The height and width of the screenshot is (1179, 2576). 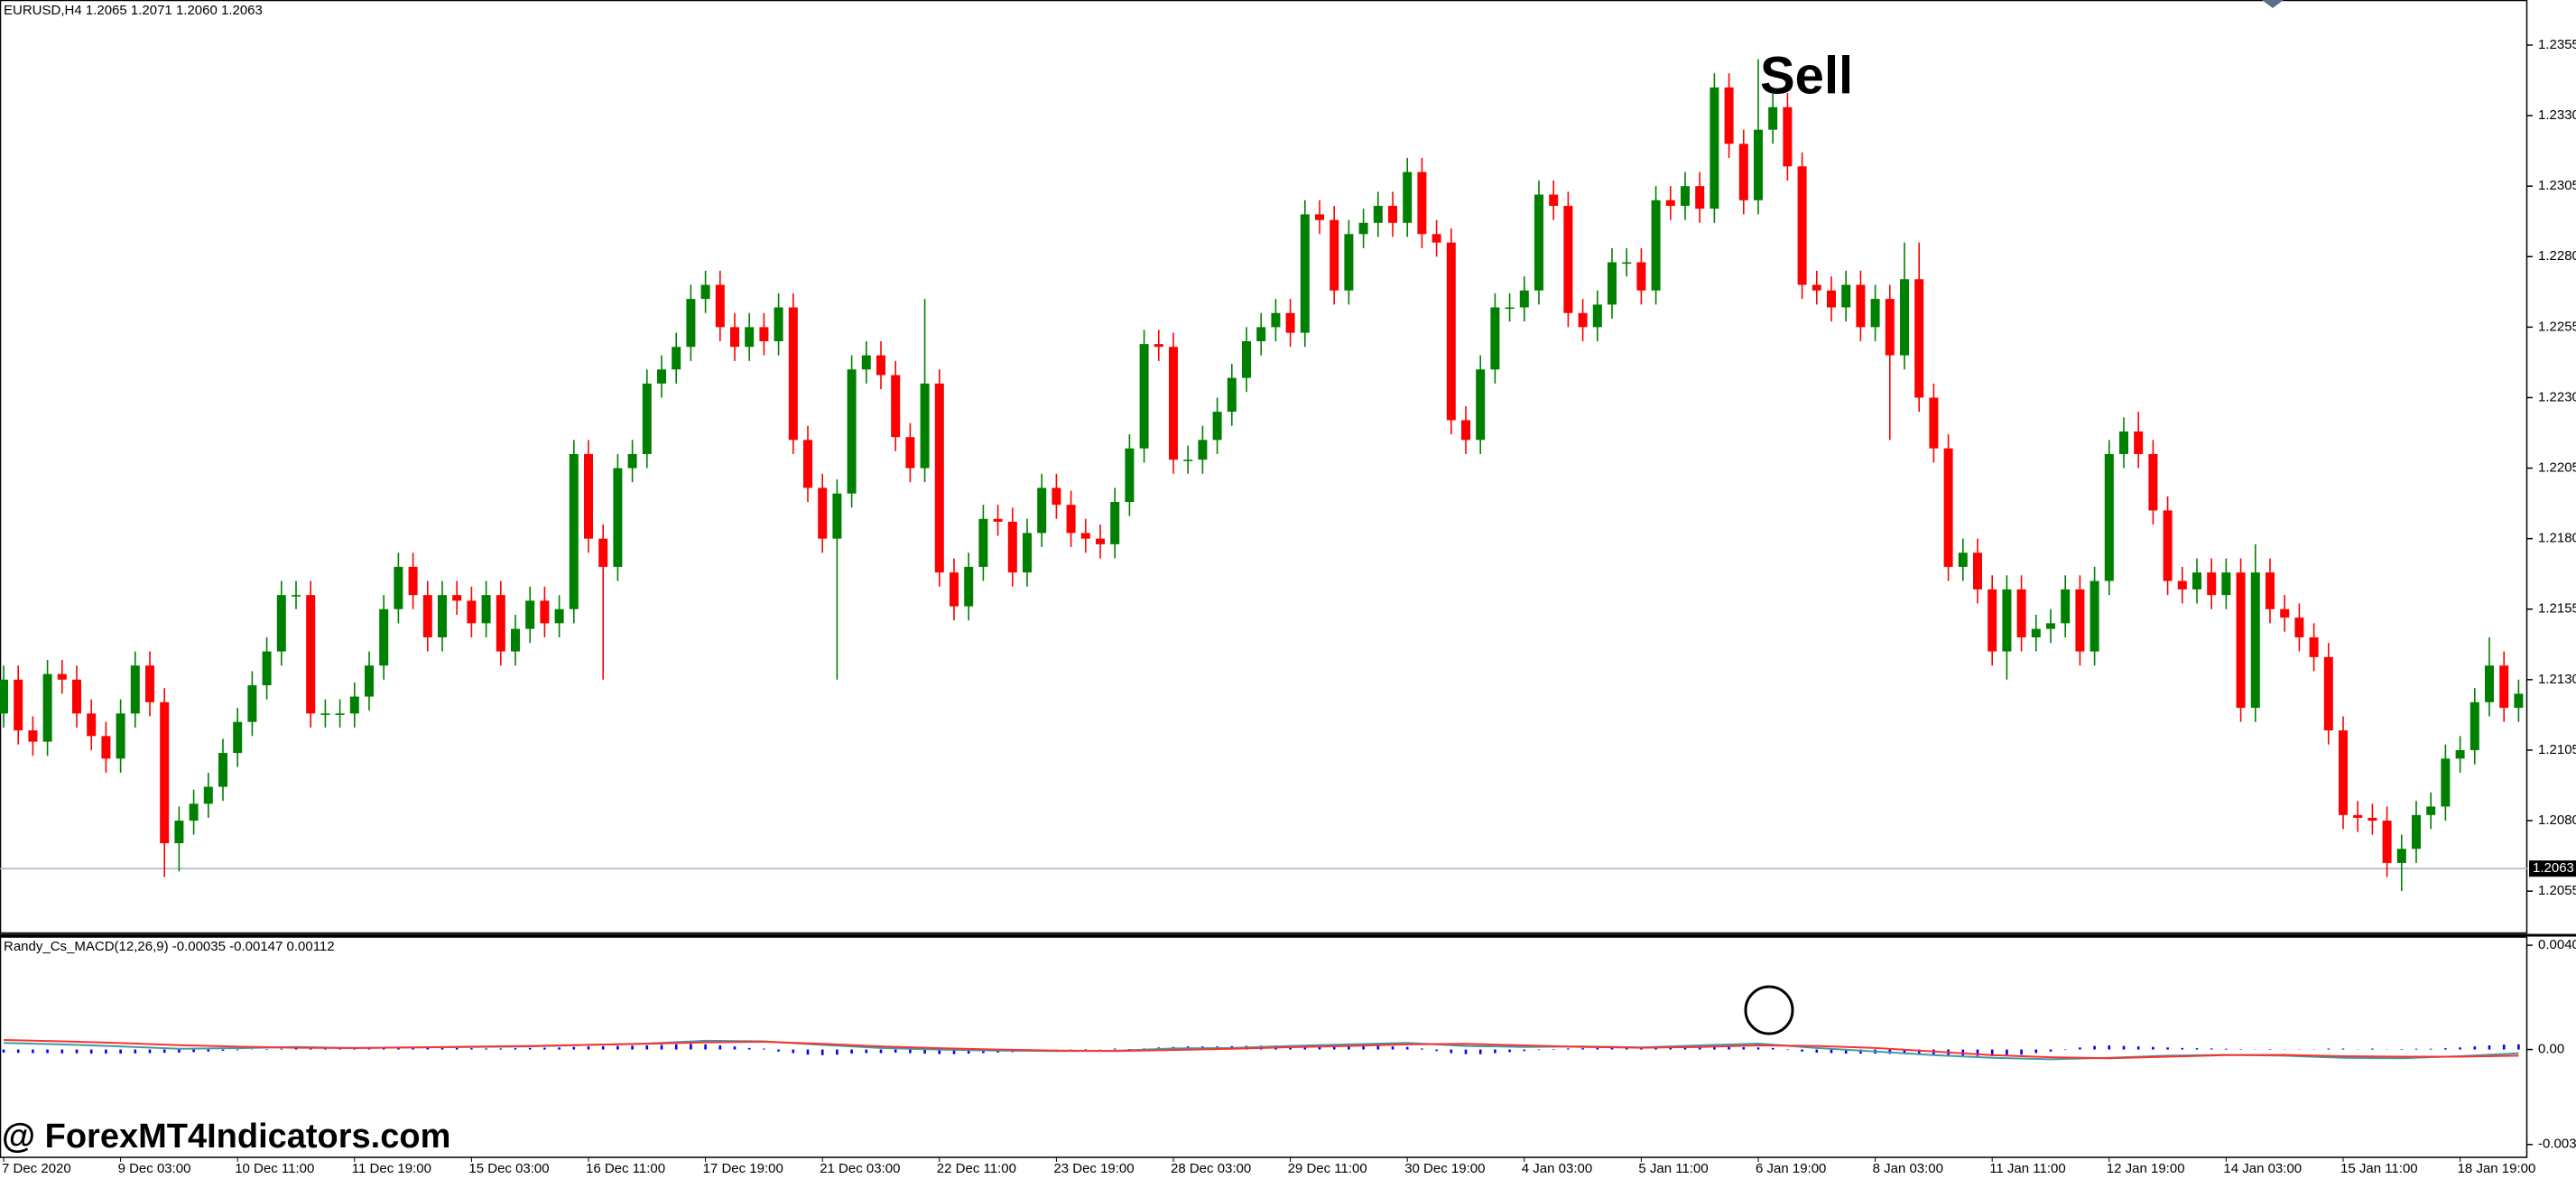 What do you see at coordinates (1791, 1168) in the screenshot?
I see `x-tick-label: 6 Jan 19:00` at bounding box center [1791, 1168].